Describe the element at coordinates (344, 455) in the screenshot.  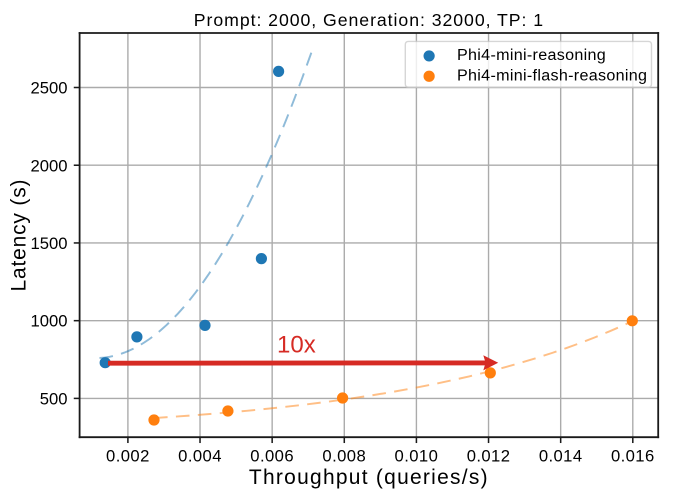
I see `svg-text: 0.008` at that location.